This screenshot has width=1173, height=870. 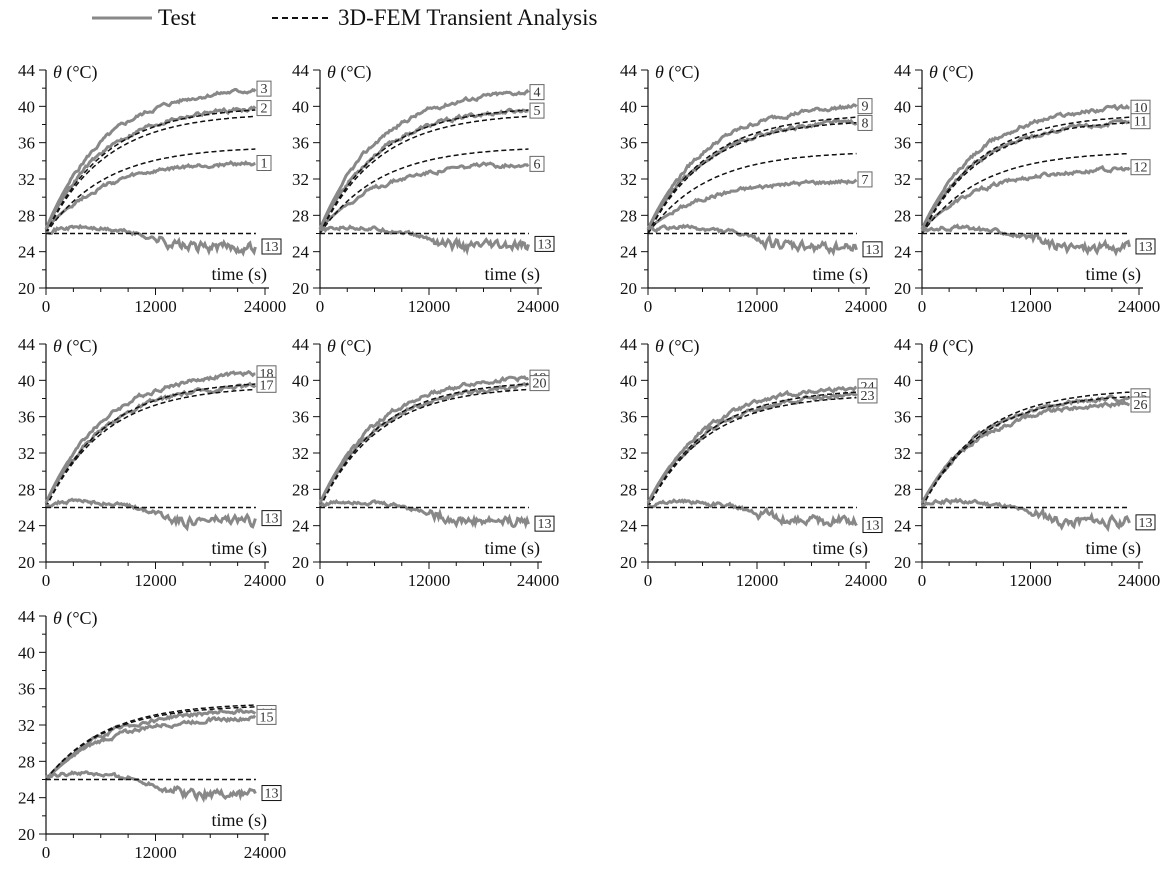 I want to click on legend: Test 3D-FEM Transient Analysis, so click(x=586, y=18).